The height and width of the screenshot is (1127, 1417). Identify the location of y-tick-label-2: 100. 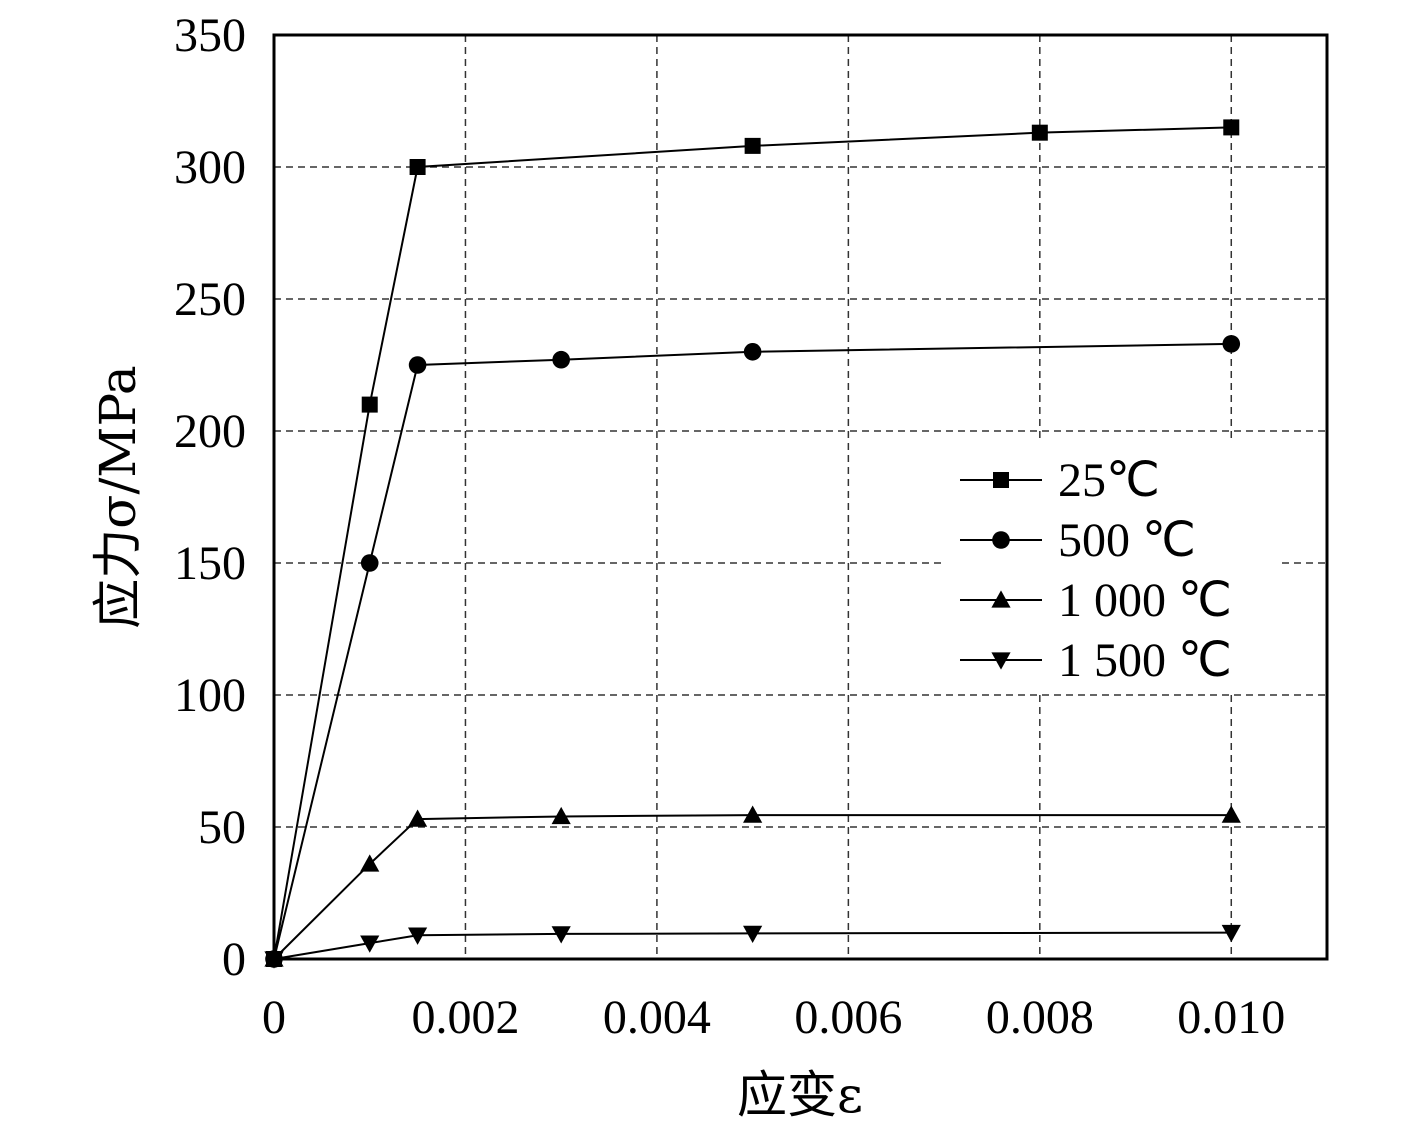
(210, 695).